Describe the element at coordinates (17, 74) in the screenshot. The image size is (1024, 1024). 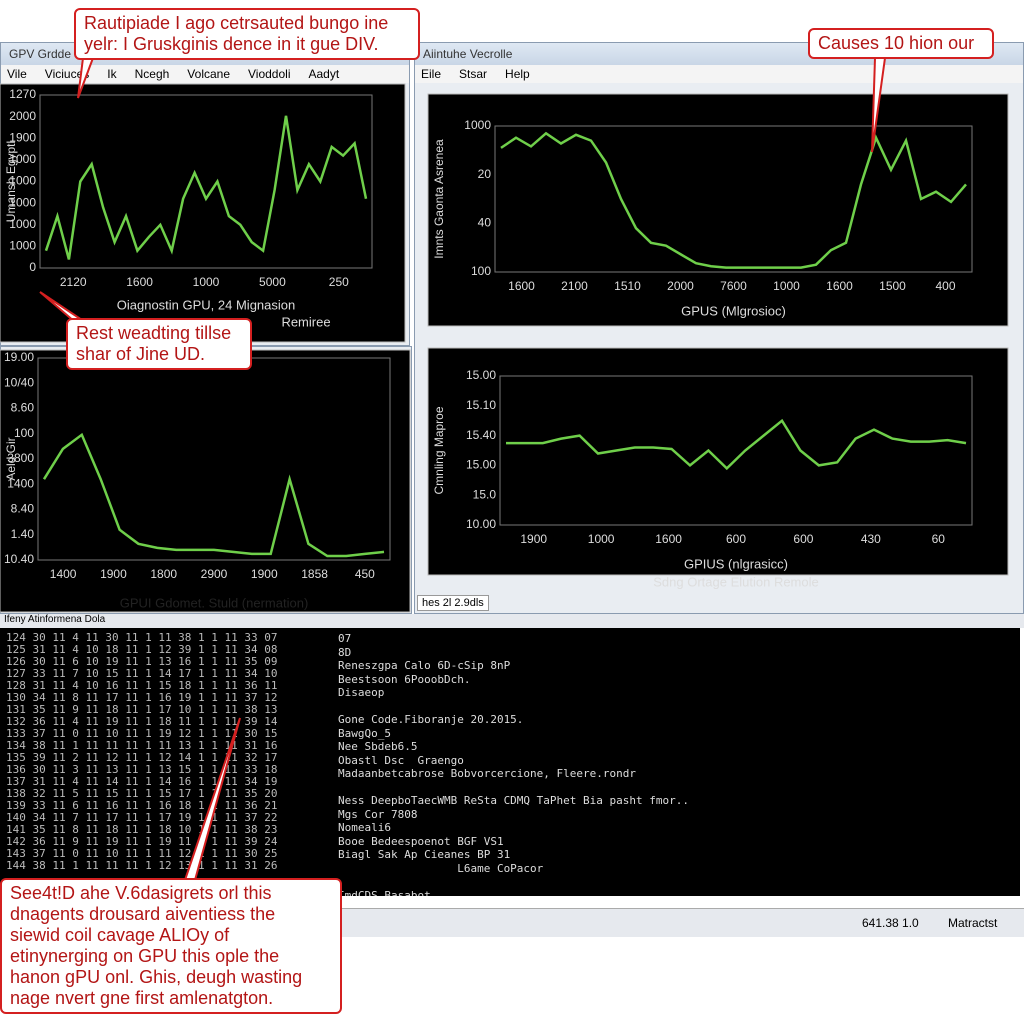
I see `menu-item: Vile` at that location.